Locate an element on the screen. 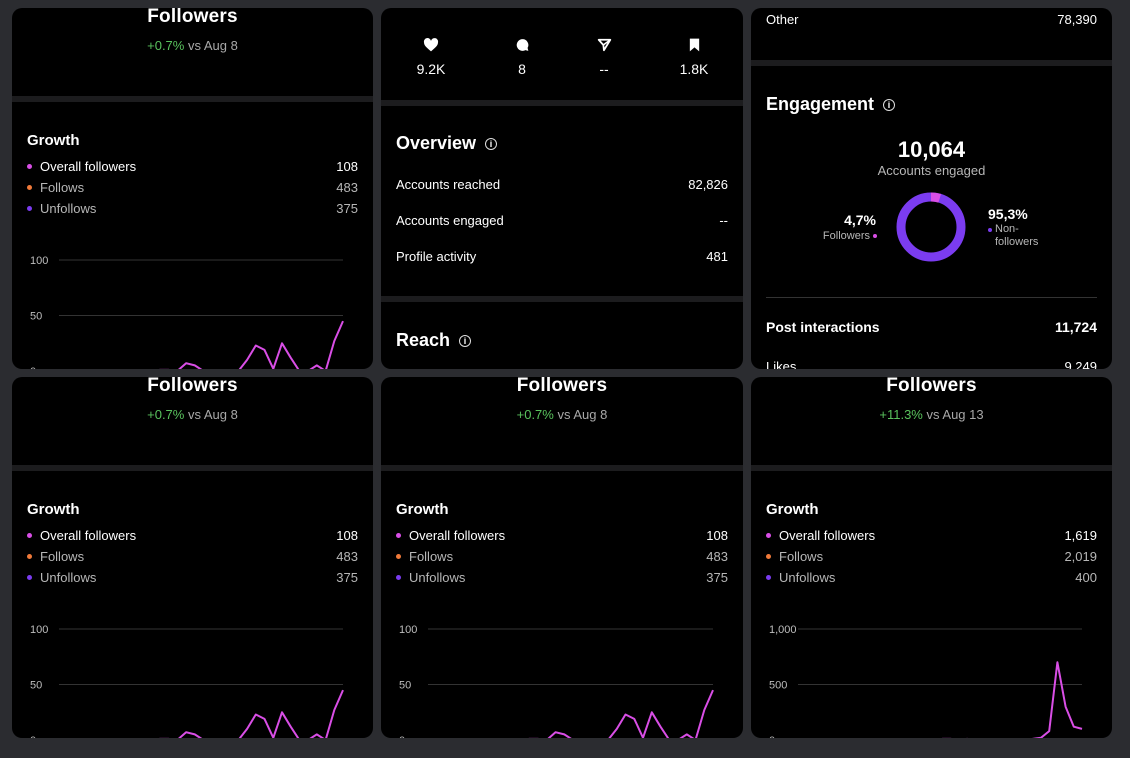 This screenshot has width=1130, height=758. shares-count: -- is located at coordinates (604, 69).